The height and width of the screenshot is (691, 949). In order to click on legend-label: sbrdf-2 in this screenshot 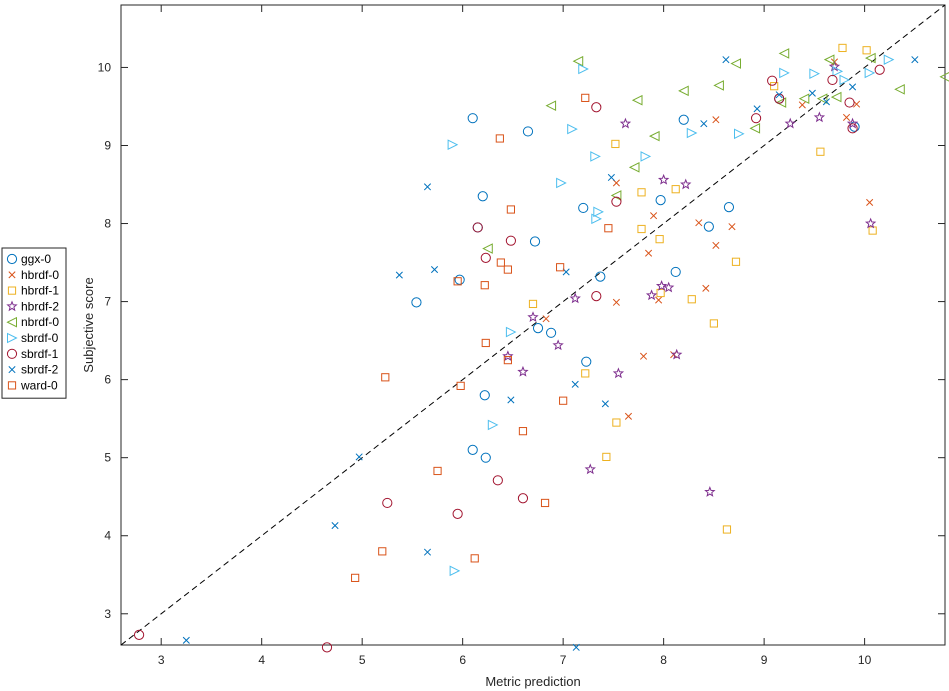, I will do `click(40, 370)`.